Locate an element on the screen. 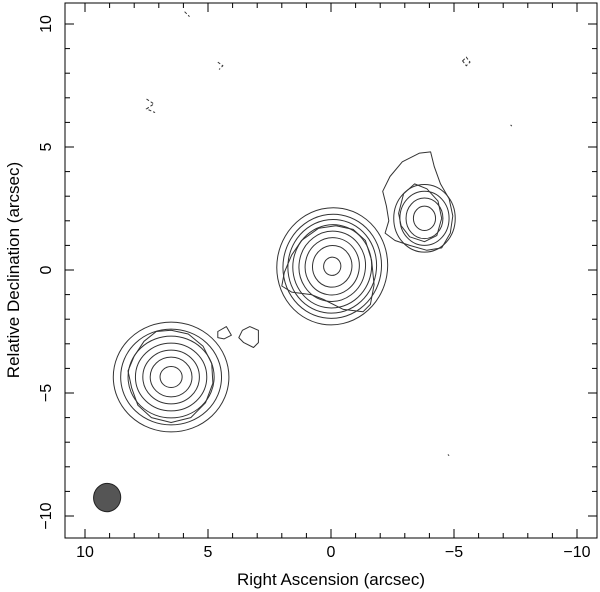 This screenshot has width=600, height=592. x-axis-label: Right Ascension (arcsec) is located at coordinates (331, 579).